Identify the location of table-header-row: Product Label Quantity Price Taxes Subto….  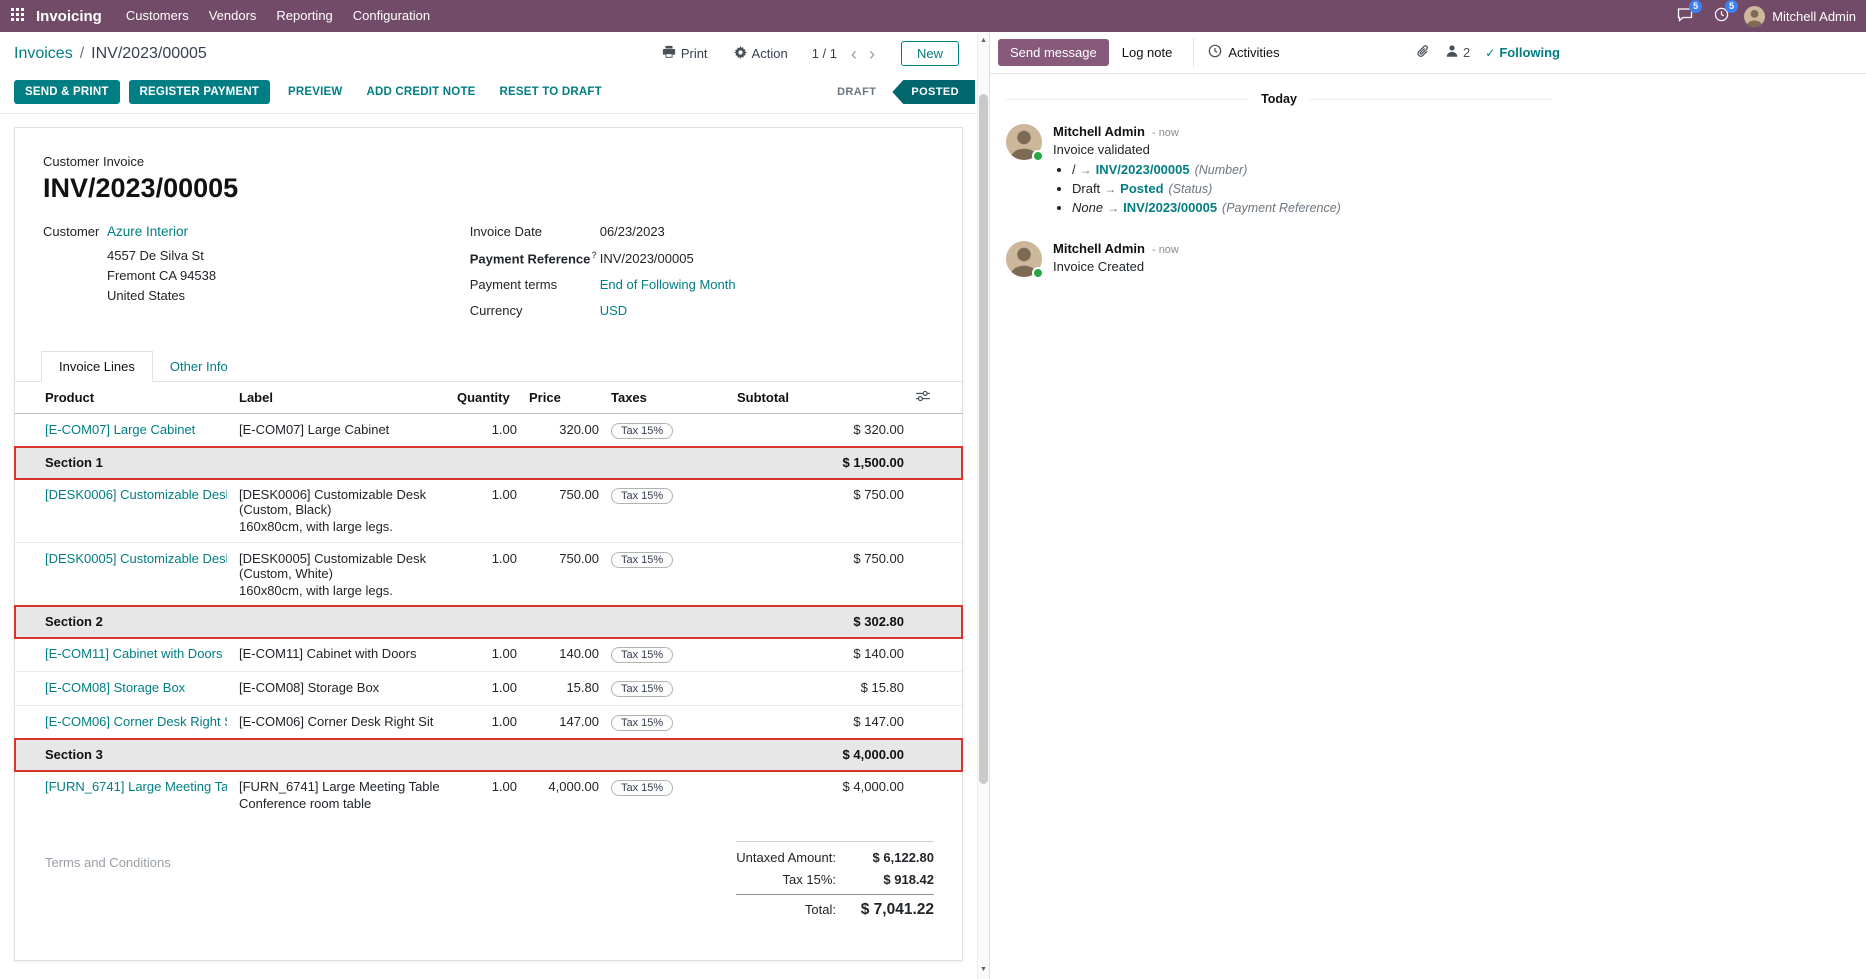
(488, 398).